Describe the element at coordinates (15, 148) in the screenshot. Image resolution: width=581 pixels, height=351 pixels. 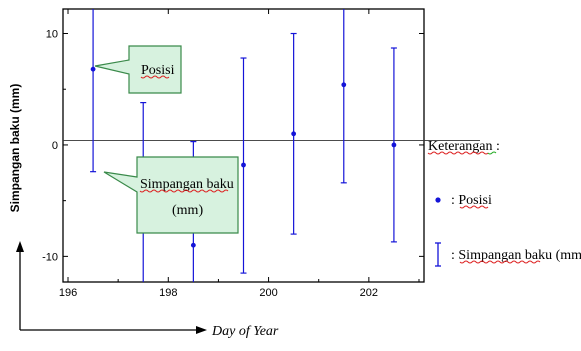
I see `y-axis-label: Simpangan baku (mm)` at that location.